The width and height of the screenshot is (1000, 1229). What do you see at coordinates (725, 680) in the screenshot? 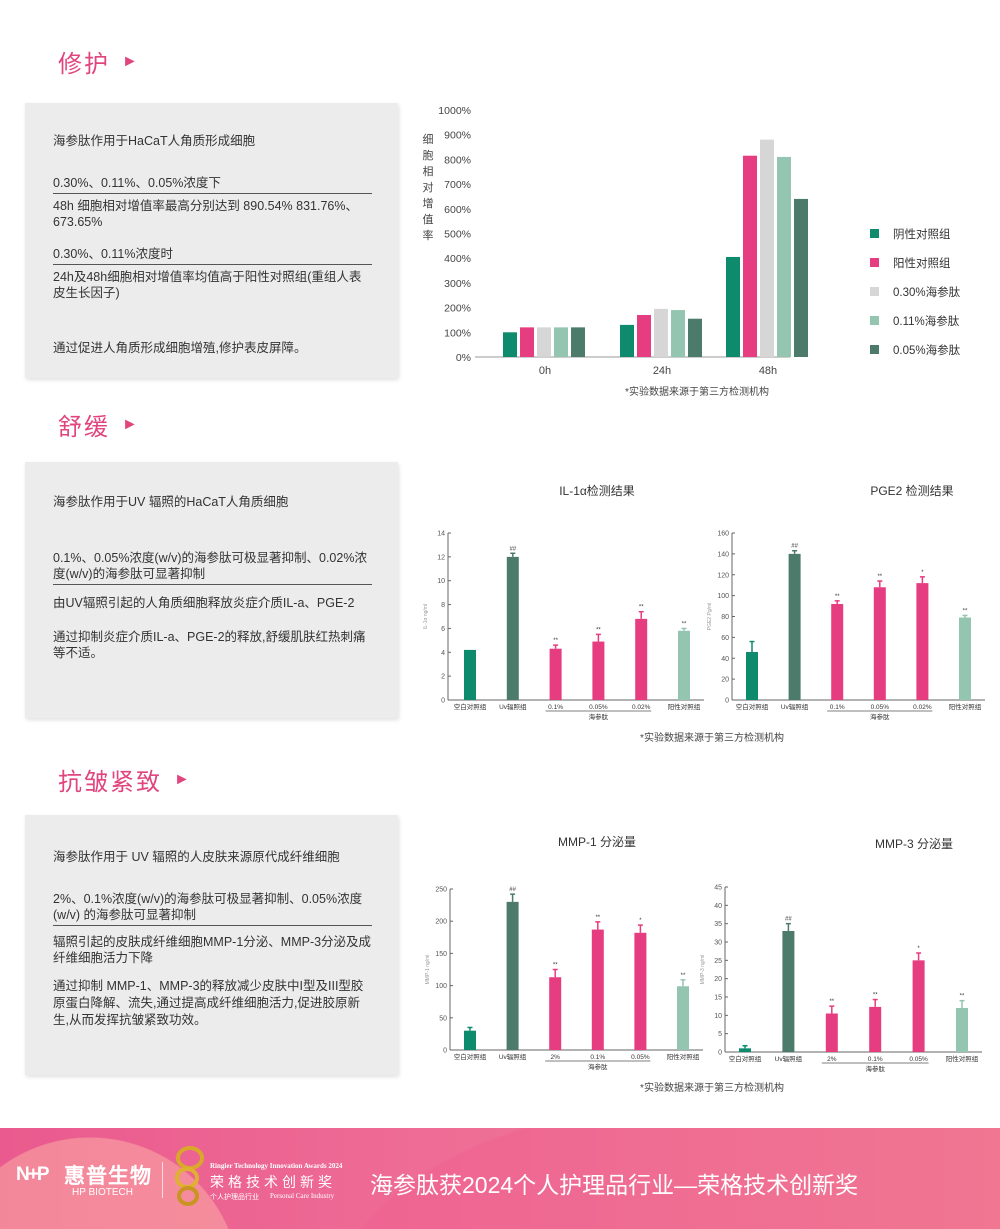
I see `y-tick-label: 20` at bounding box center [725, 680].